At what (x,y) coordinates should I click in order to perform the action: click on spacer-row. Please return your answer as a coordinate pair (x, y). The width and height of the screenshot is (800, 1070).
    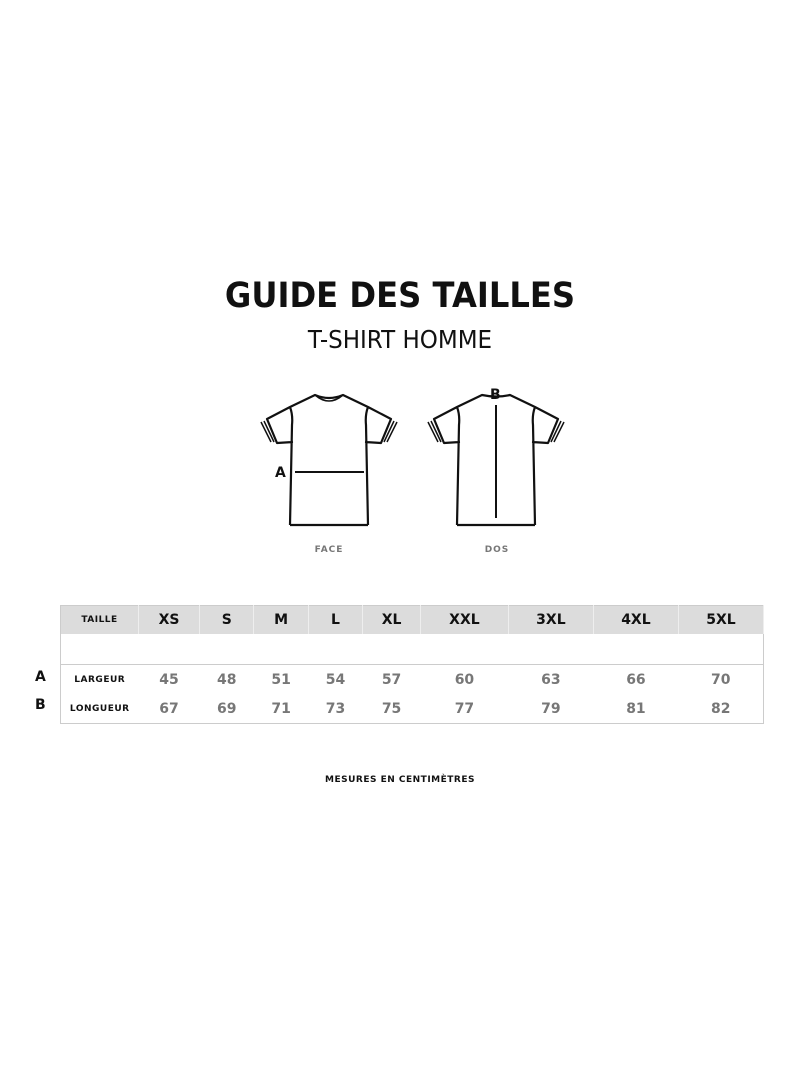
    Looking at the image, I should click on (412, 649).